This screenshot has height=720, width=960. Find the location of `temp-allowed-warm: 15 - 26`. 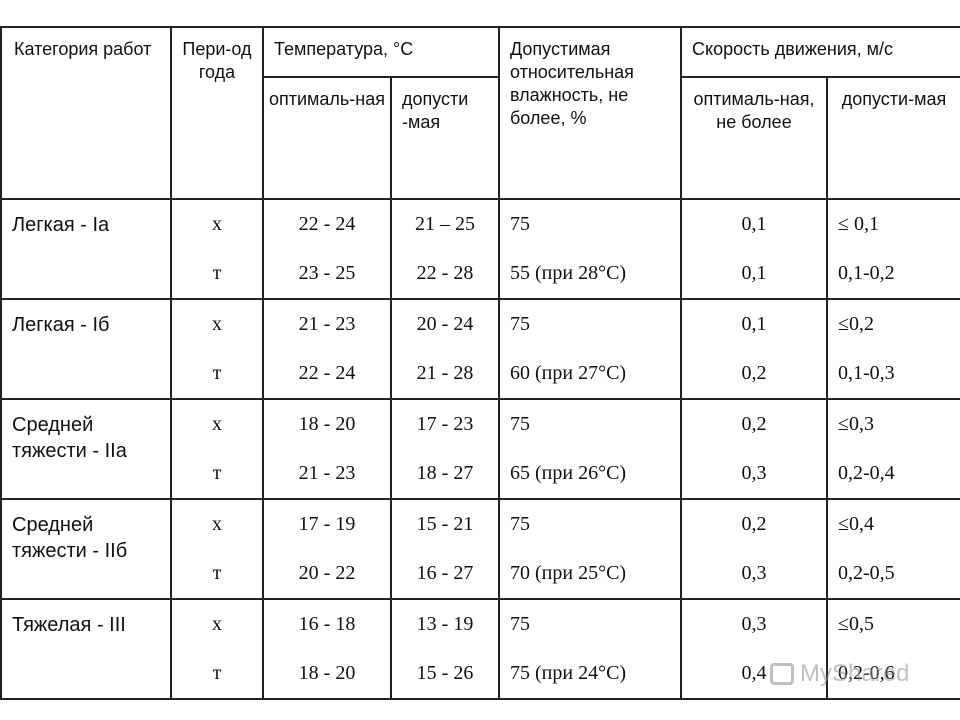

temp-allowed-warm: 15 - 26 is located at coordinates (445, 673).